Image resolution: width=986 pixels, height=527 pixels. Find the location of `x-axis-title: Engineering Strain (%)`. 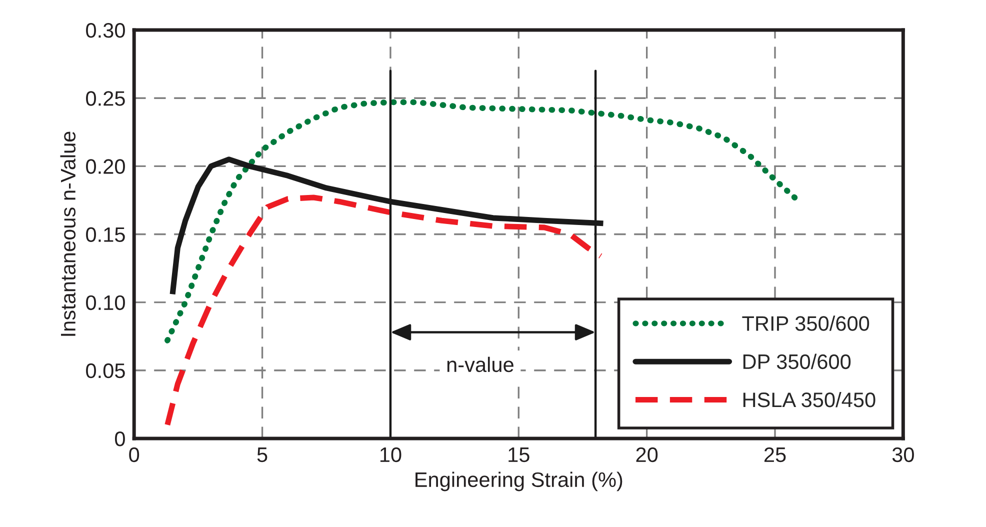

x-axis-title: Engineering Strain (%) is located at coordinates (519, 482).